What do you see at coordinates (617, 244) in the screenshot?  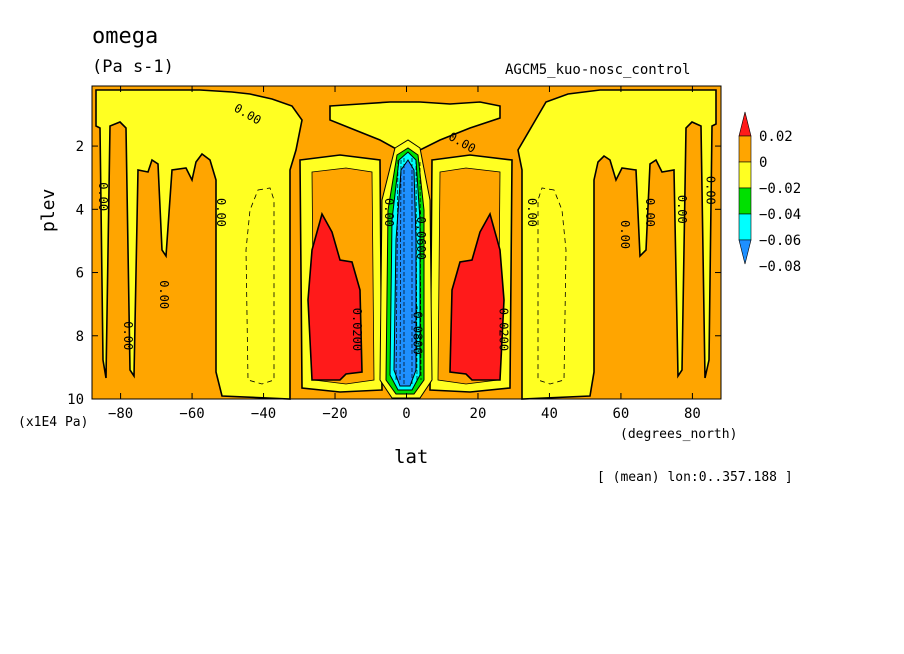 I see `region-nh-subsidence` at bounding box center [617, 244].